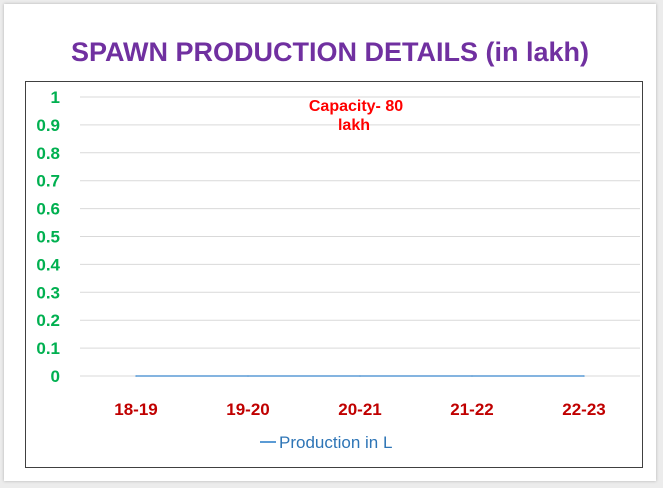 This screenshot has width=663, height=488. What do you see at coordinates (329, 52) in the screenshot?
I see `slide-title: SPAWN PRODUCTION DETAILS (in lakh)` at bounding box center [329, 52].